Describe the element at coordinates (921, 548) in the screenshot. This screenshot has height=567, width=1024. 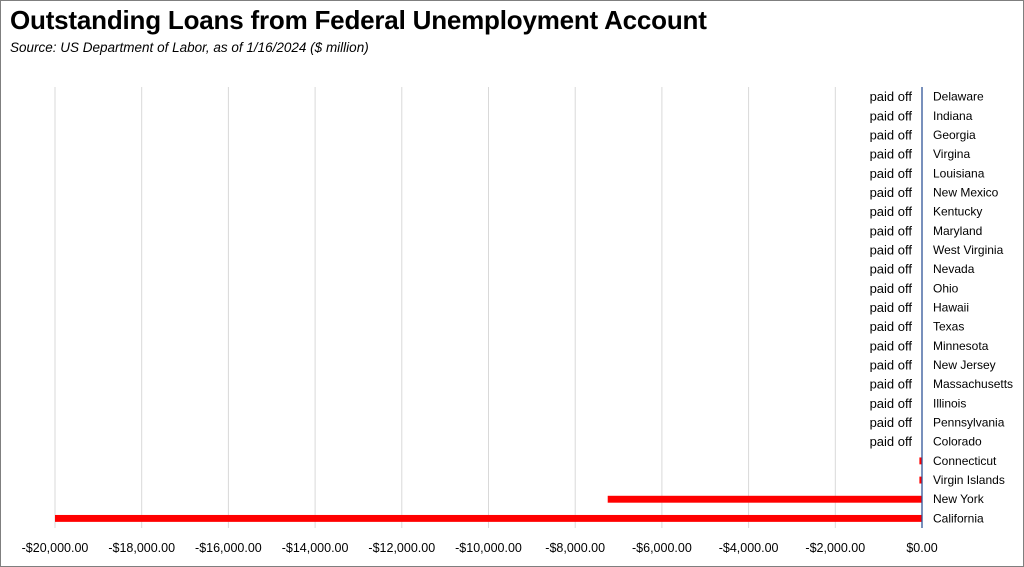
I see `x-tick-label: $0.00` at that location.